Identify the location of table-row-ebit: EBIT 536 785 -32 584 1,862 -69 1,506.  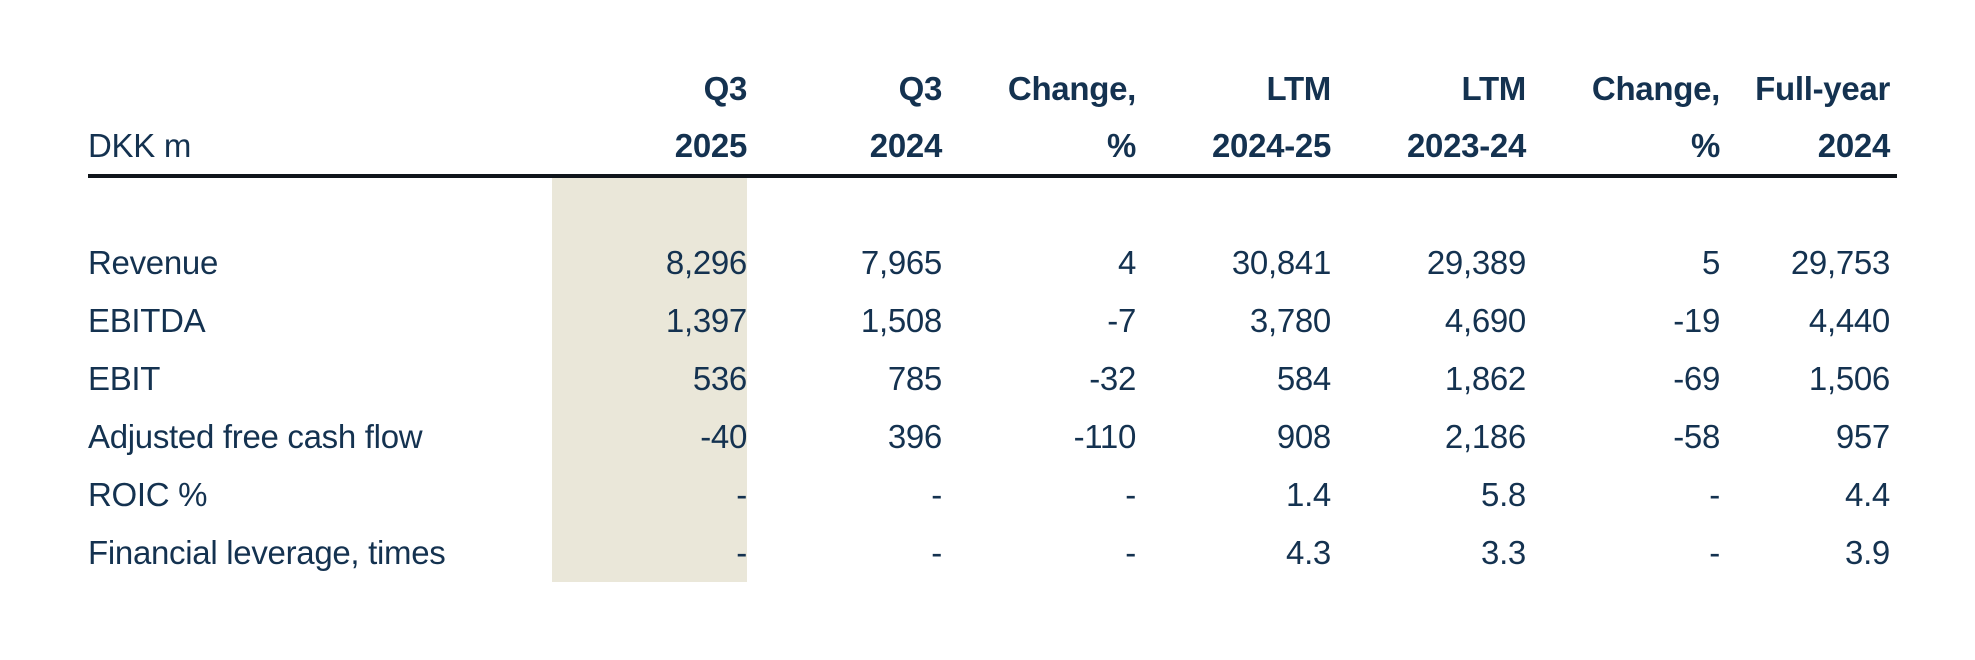
(992, 379).